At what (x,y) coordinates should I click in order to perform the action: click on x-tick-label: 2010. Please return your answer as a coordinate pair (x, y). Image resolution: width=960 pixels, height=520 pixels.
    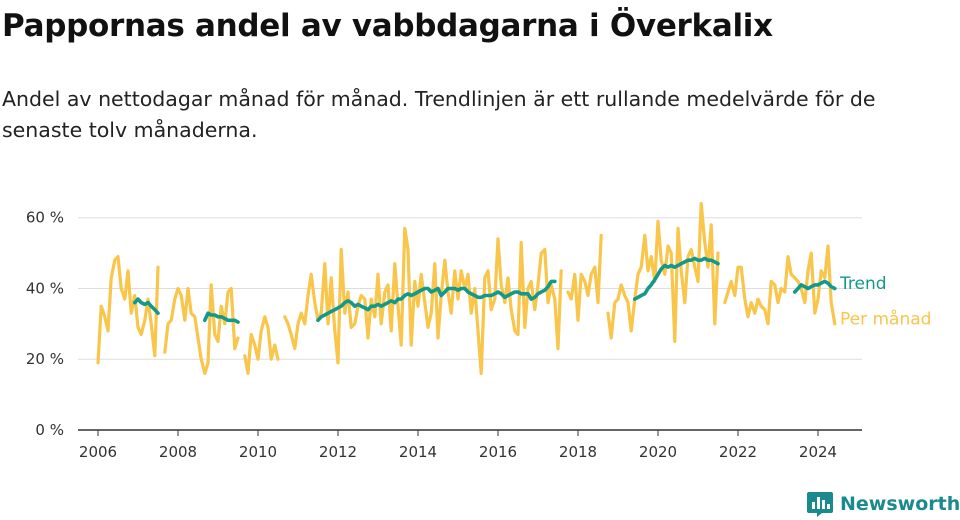
    Looking at the image, I should click on (258, 452).